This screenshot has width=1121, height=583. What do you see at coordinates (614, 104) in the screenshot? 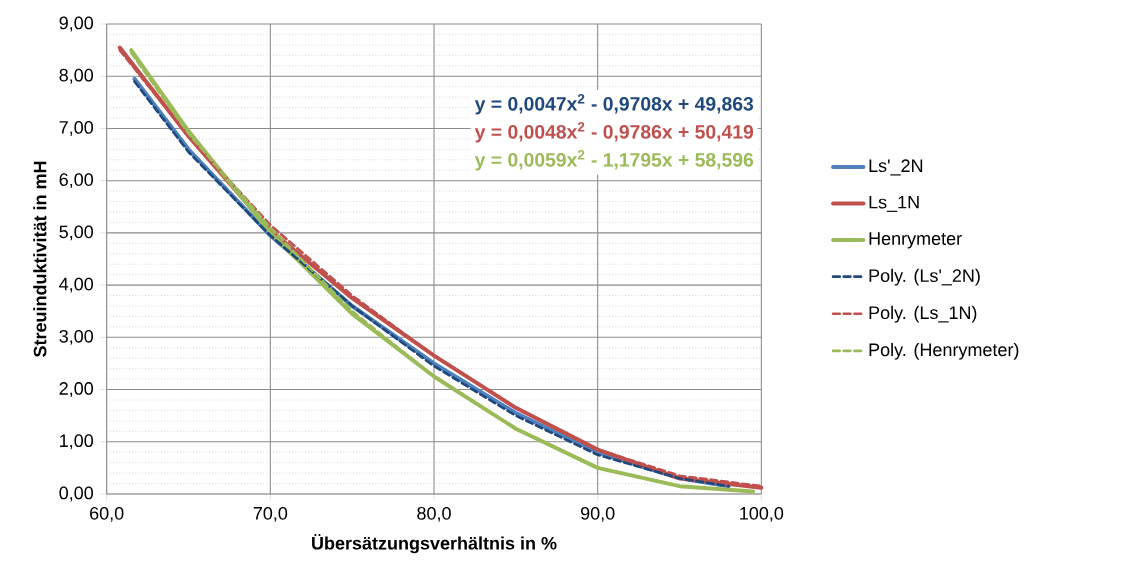
I see `text: y = 0,0047x$^{2}$ - 0,9708x + 49,863` at bounding box center [614, 104].